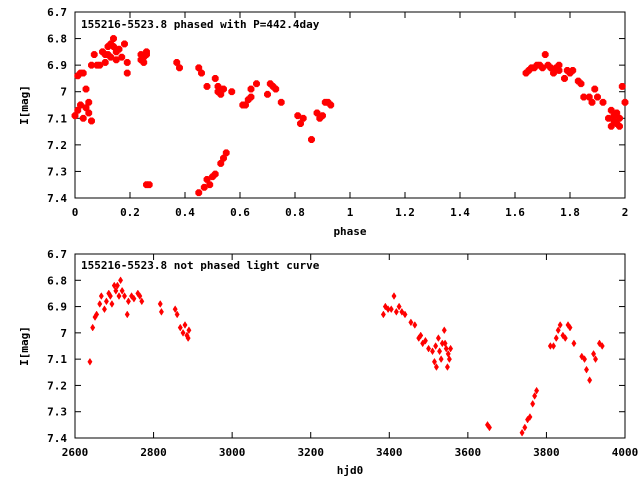  What do you see at coordinates (232, 452) in the screenshot?
I see `unphased-x-tick-label: 3000` at bounding box center [232, 452].